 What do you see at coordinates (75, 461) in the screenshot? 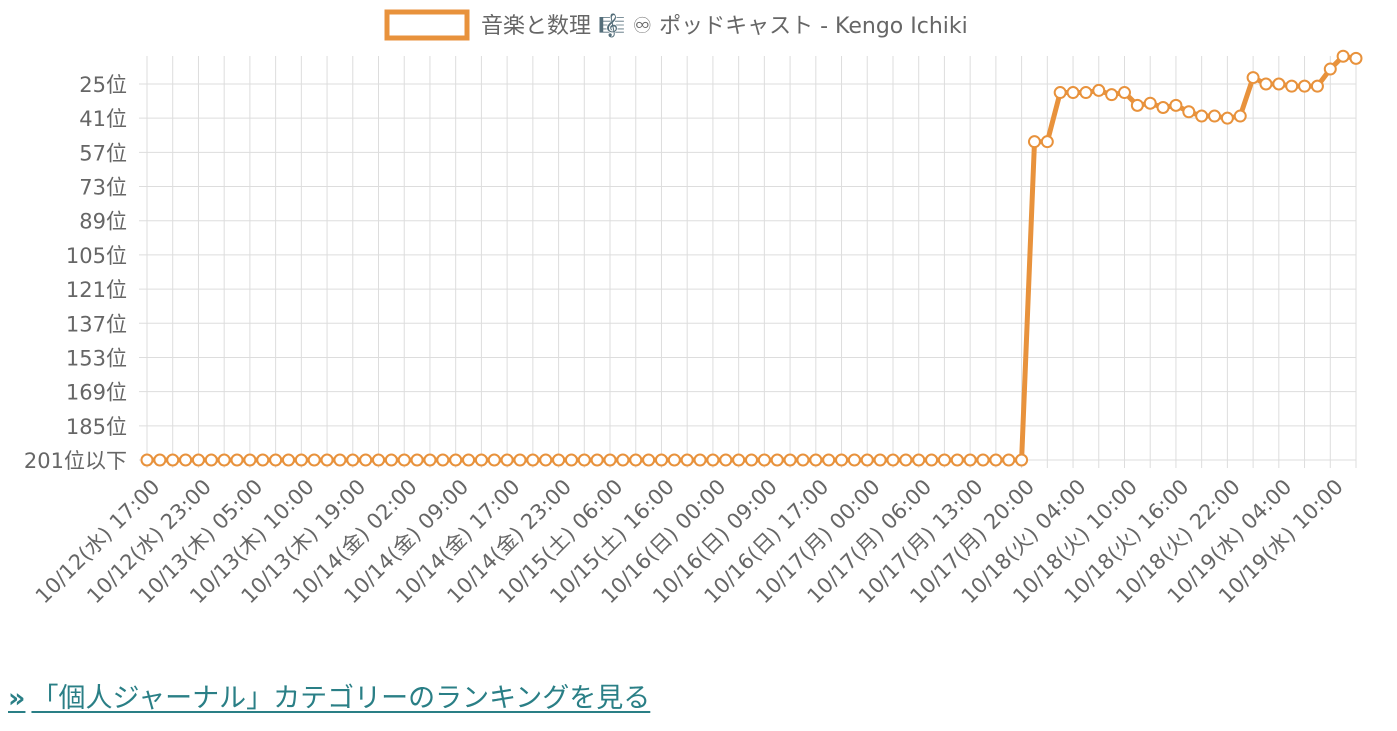
I see `y-tick-label: 201位以下` at bounding box center [75, 461].